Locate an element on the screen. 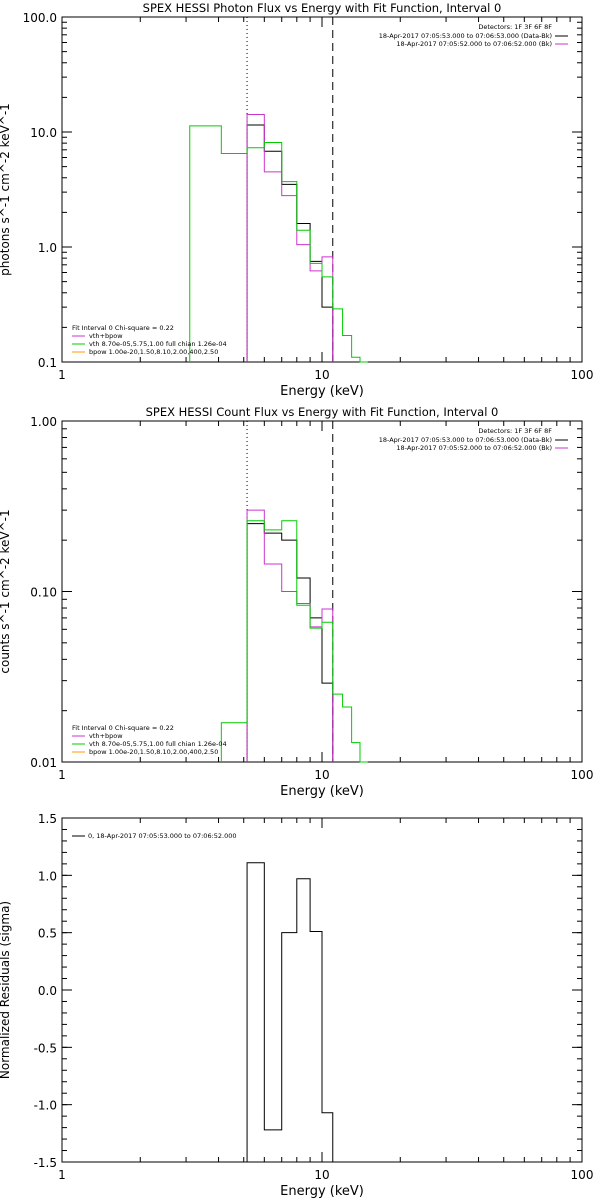 Image resolution: width=600 pixels, height=1200 pixels. y-tick-label: 0.10 is located at coordinates (43, 593).